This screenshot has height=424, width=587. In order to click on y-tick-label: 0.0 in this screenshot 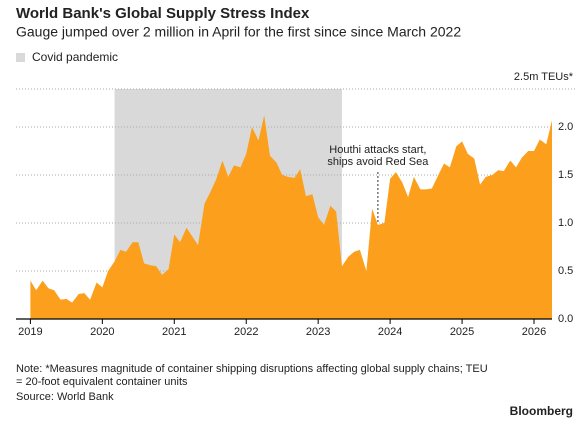, I will do `click(565, 319)`.